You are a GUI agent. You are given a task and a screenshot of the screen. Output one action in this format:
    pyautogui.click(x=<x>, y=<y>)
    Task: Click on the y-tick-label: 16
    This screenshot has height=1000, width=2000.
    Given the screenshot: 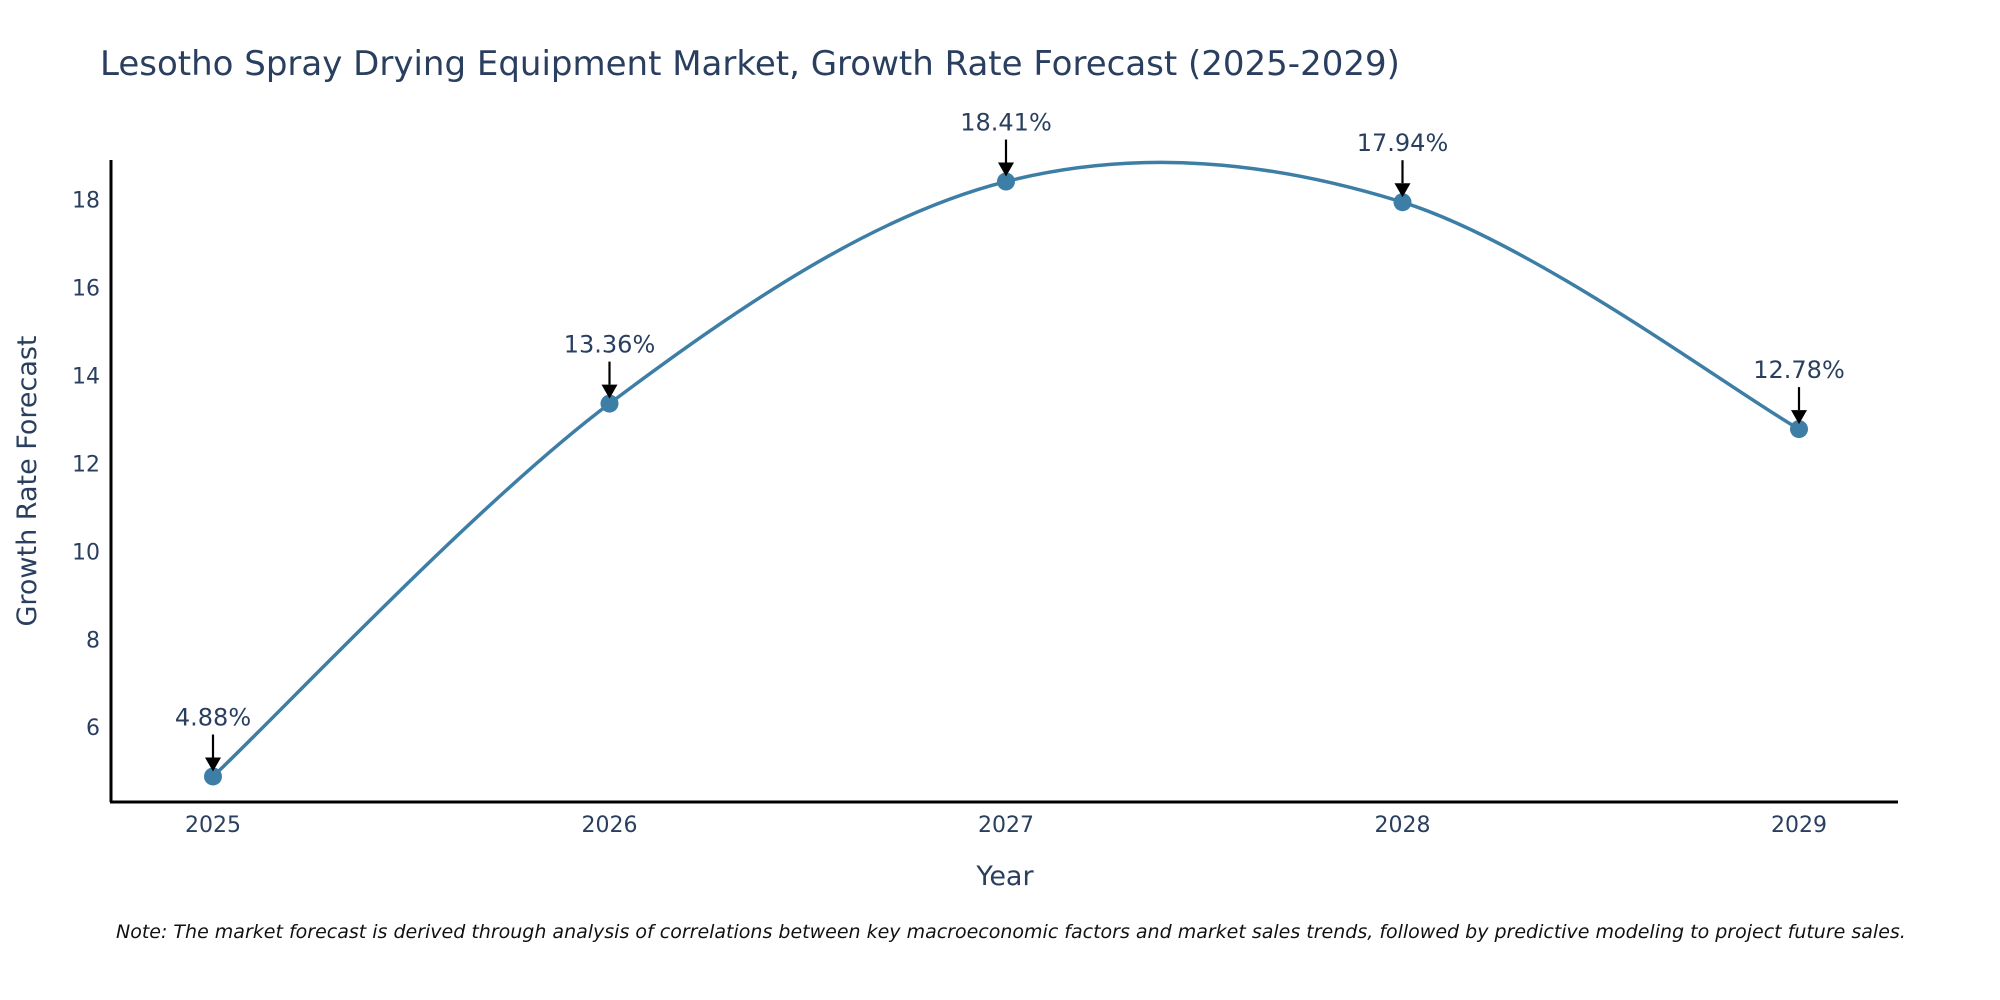 What is the action you would take?
    pyautogui.click(x=86, y=289)
    